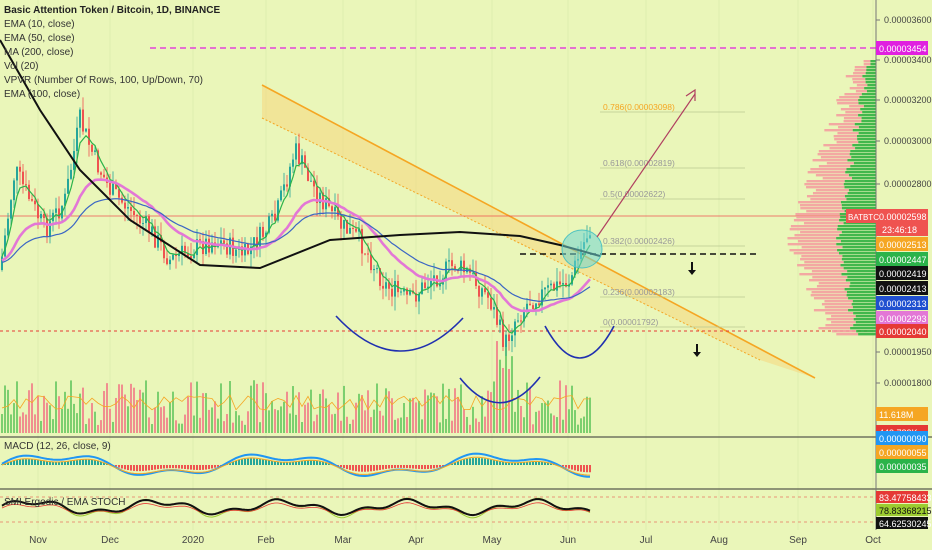 This screenshot has height=550, width=932. I want to click on stoch-label: 64.62530245, so click(905, 524).